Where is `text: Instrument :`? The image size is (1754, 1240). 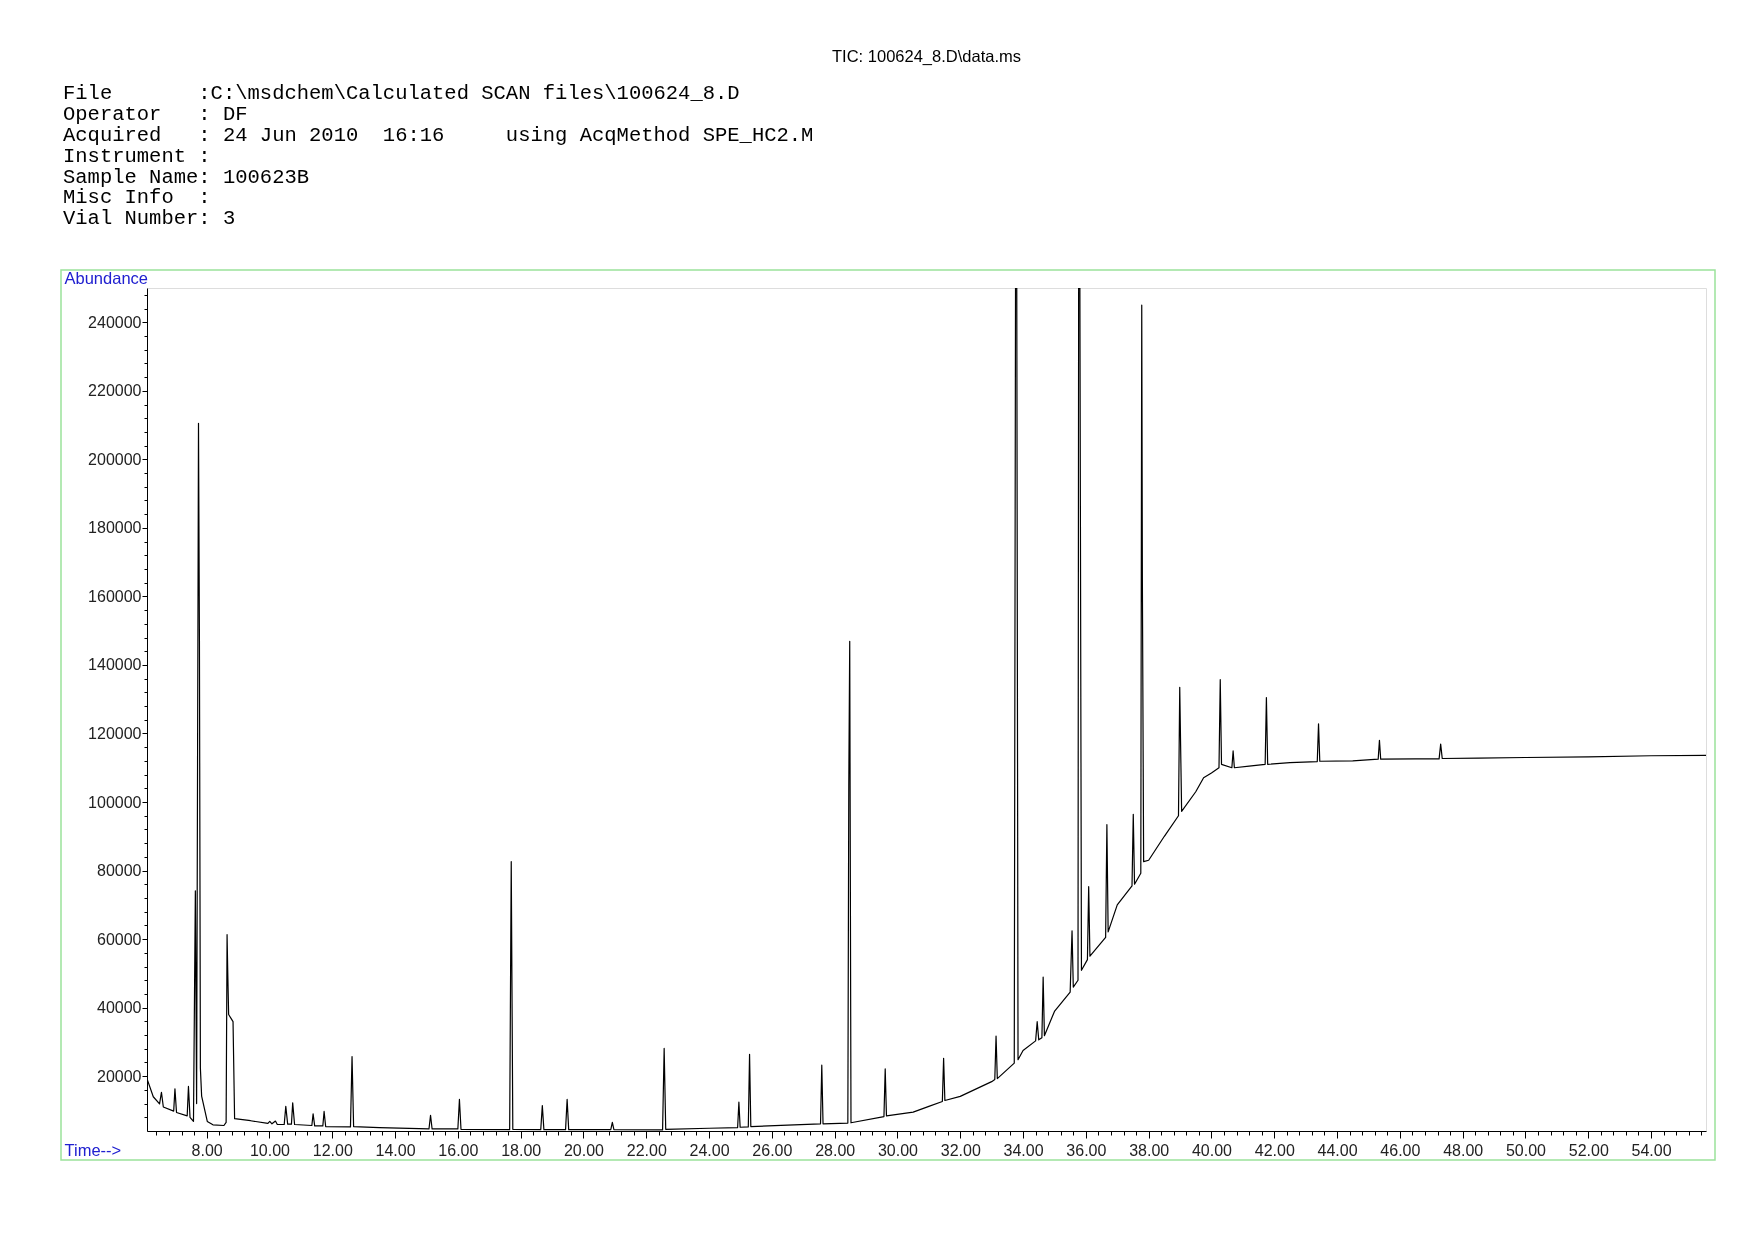
text: Instrument : is located at coordinates (137, 156).